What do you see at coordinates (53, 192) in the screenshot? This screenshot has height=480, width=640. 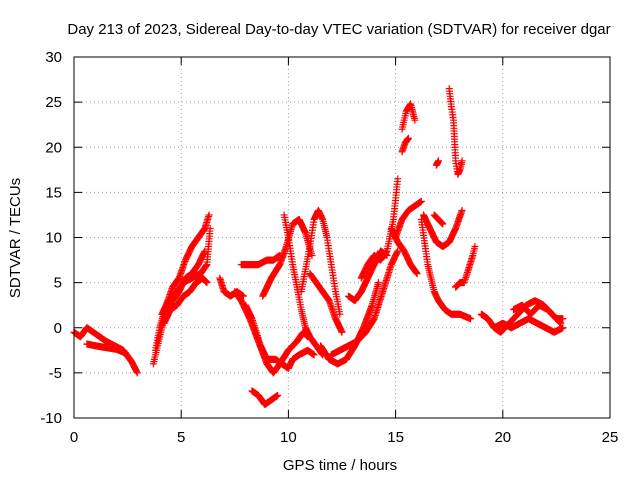 I see `y-tick-label: 15` at bounding box center [53, 192].